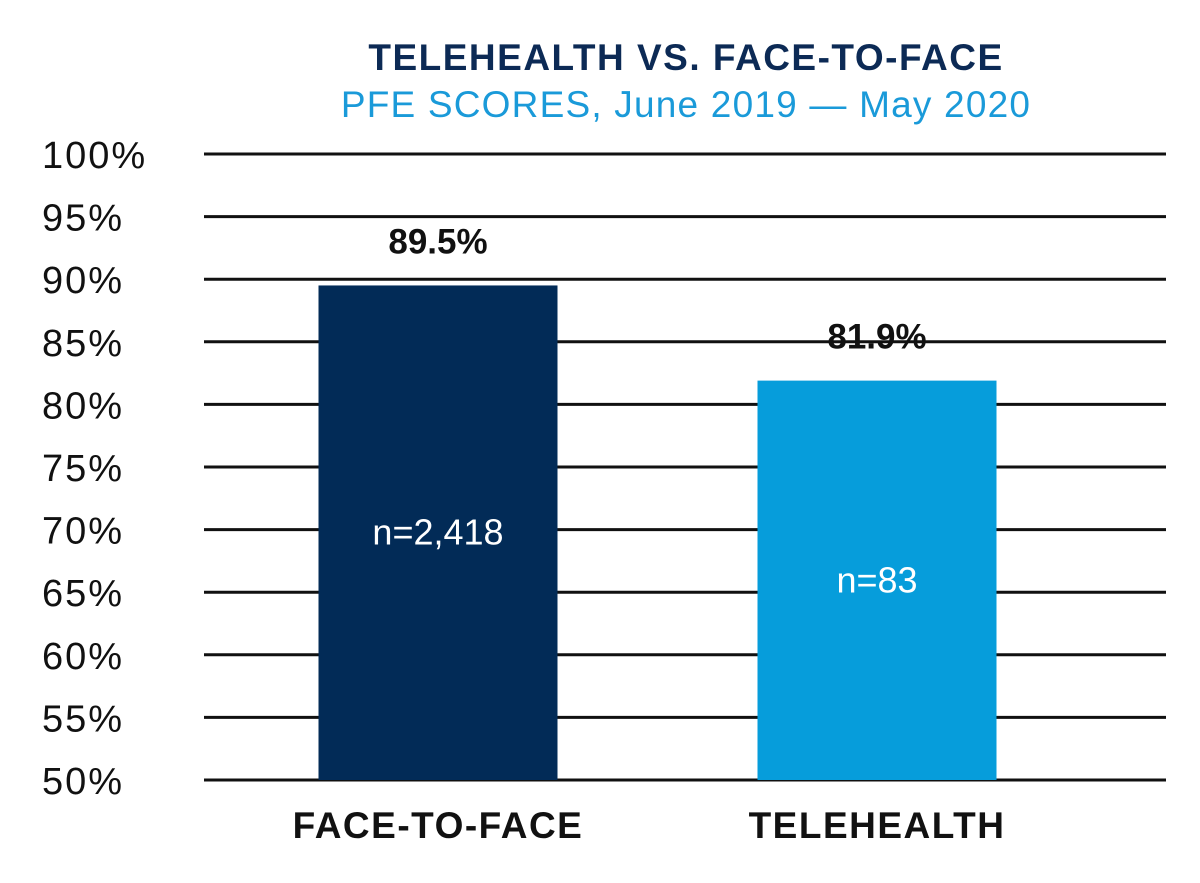  What do you see at coordinates (83, 406) in the screenshot?
I see `y-tick-label: 80%` at bounding box center [83, 406].